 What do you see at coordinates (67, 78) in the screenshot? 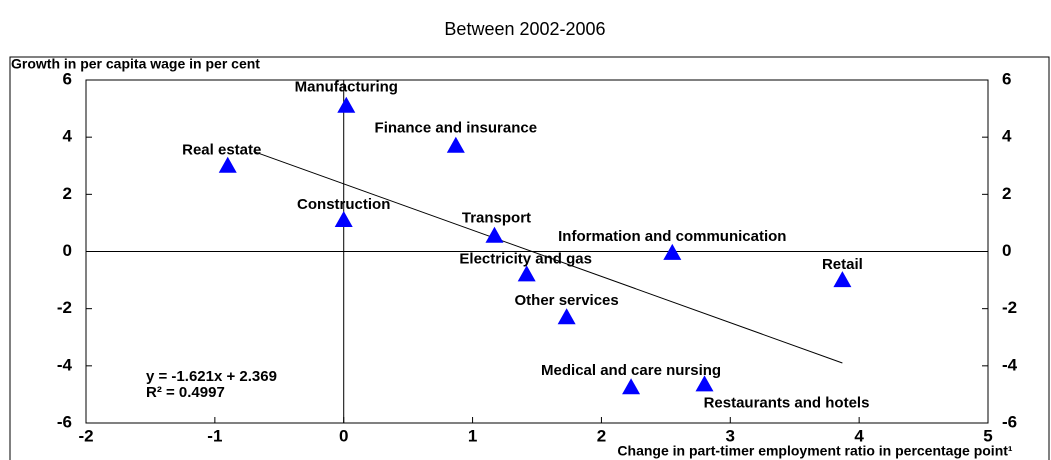
I see `y-tick-label: 6` at bounding box center [67, 78].